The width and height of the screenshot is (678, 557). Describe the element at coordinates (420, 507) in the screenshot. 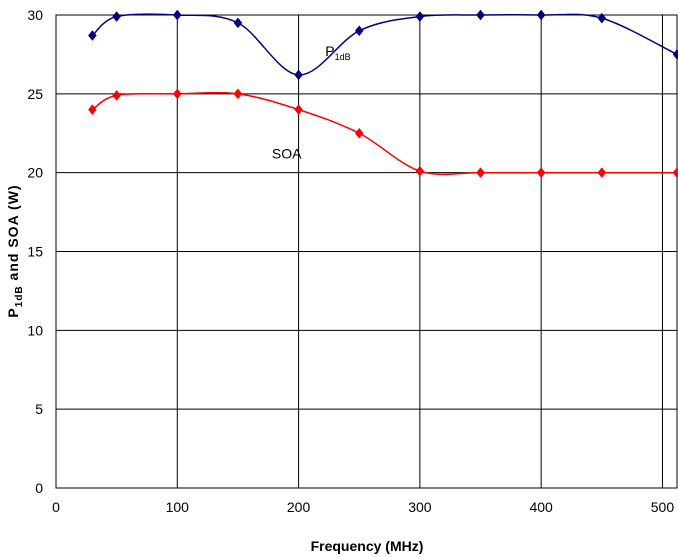

I see `x-tick-label: 300` at that location.